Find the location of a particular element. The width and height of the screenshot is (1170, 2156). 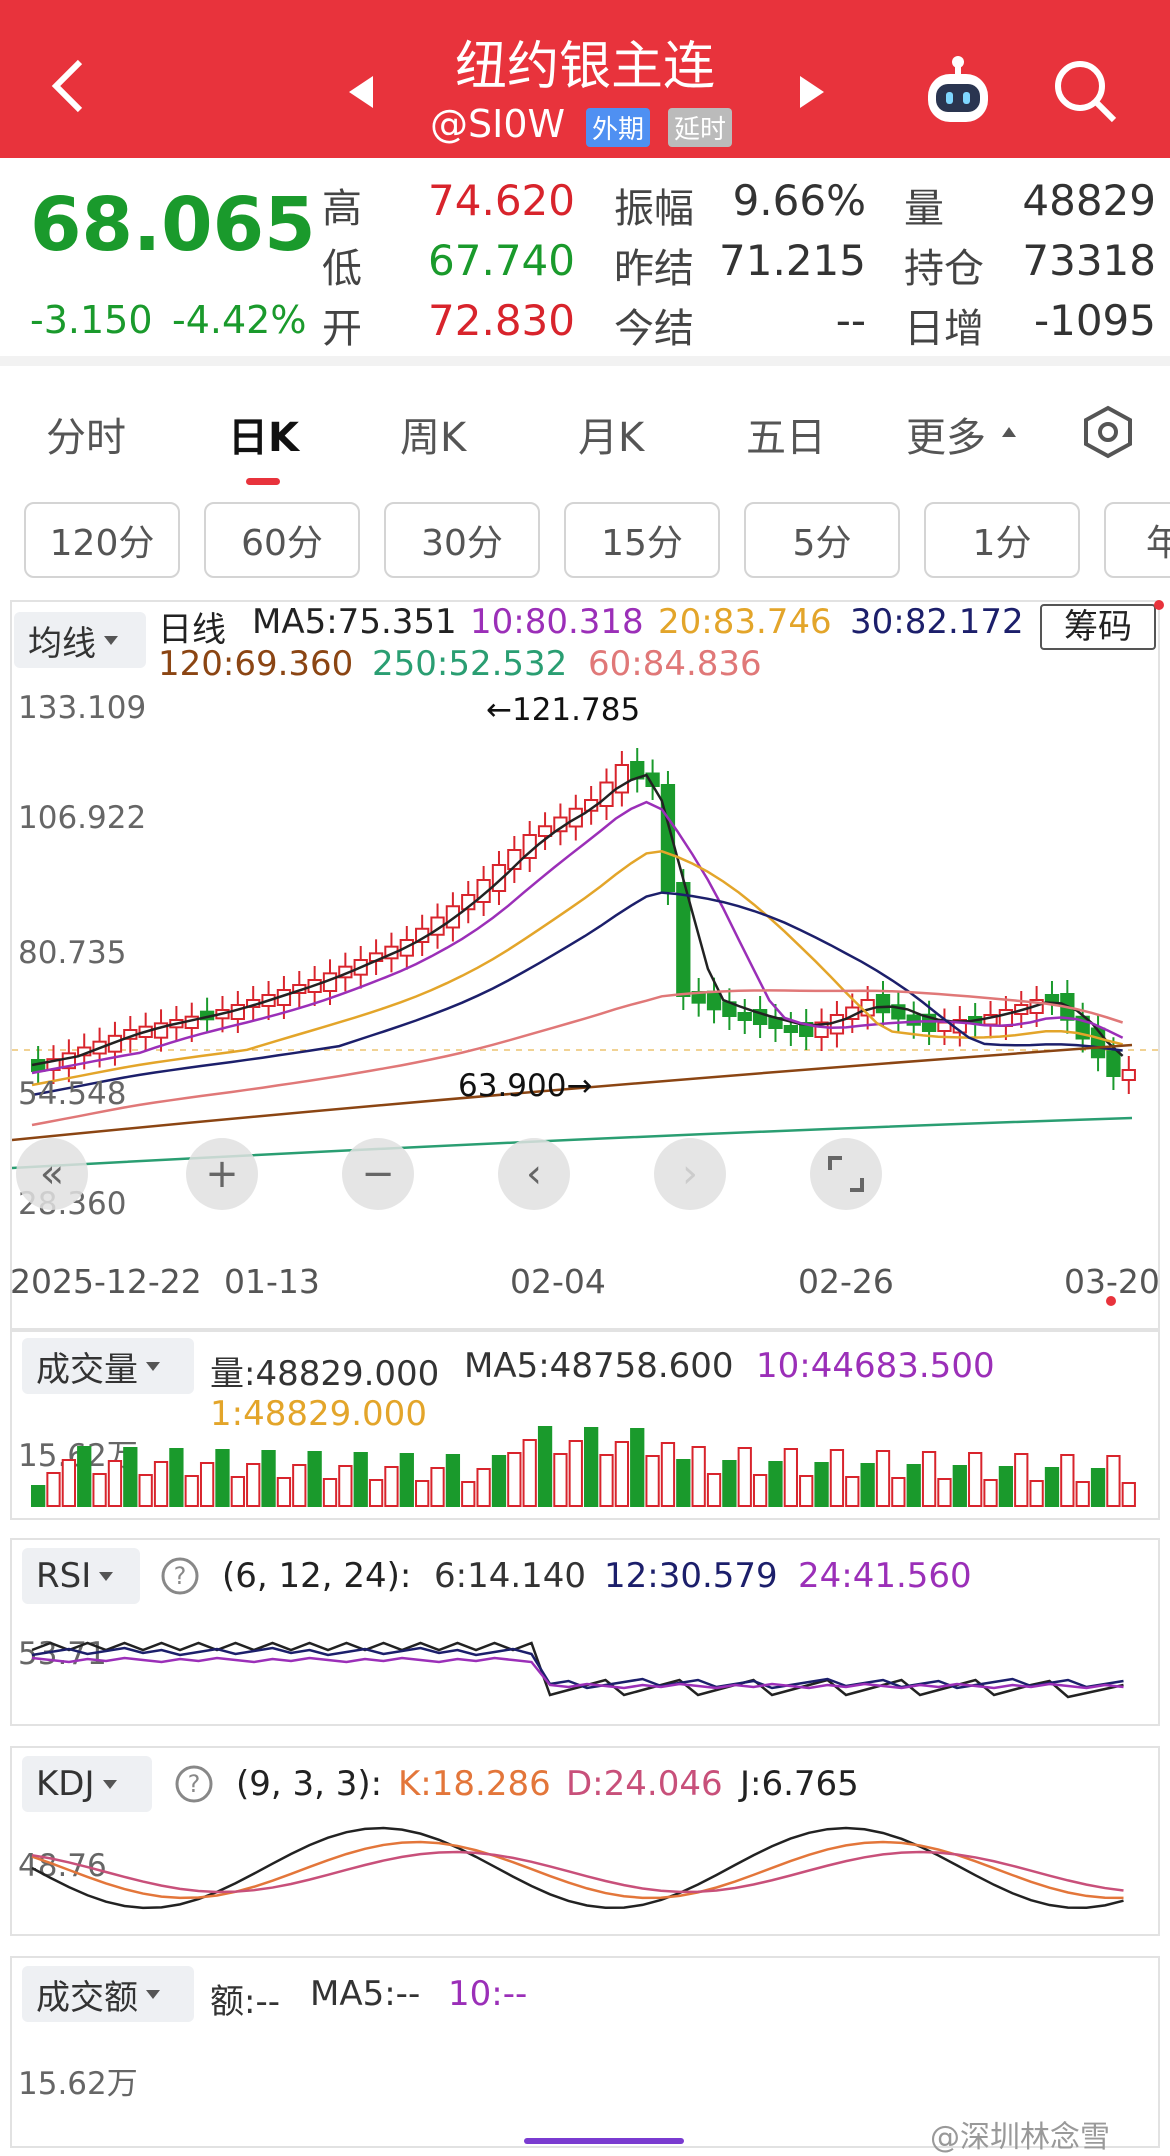

period-1min: 1分 is located at coordinates (1002, 540).